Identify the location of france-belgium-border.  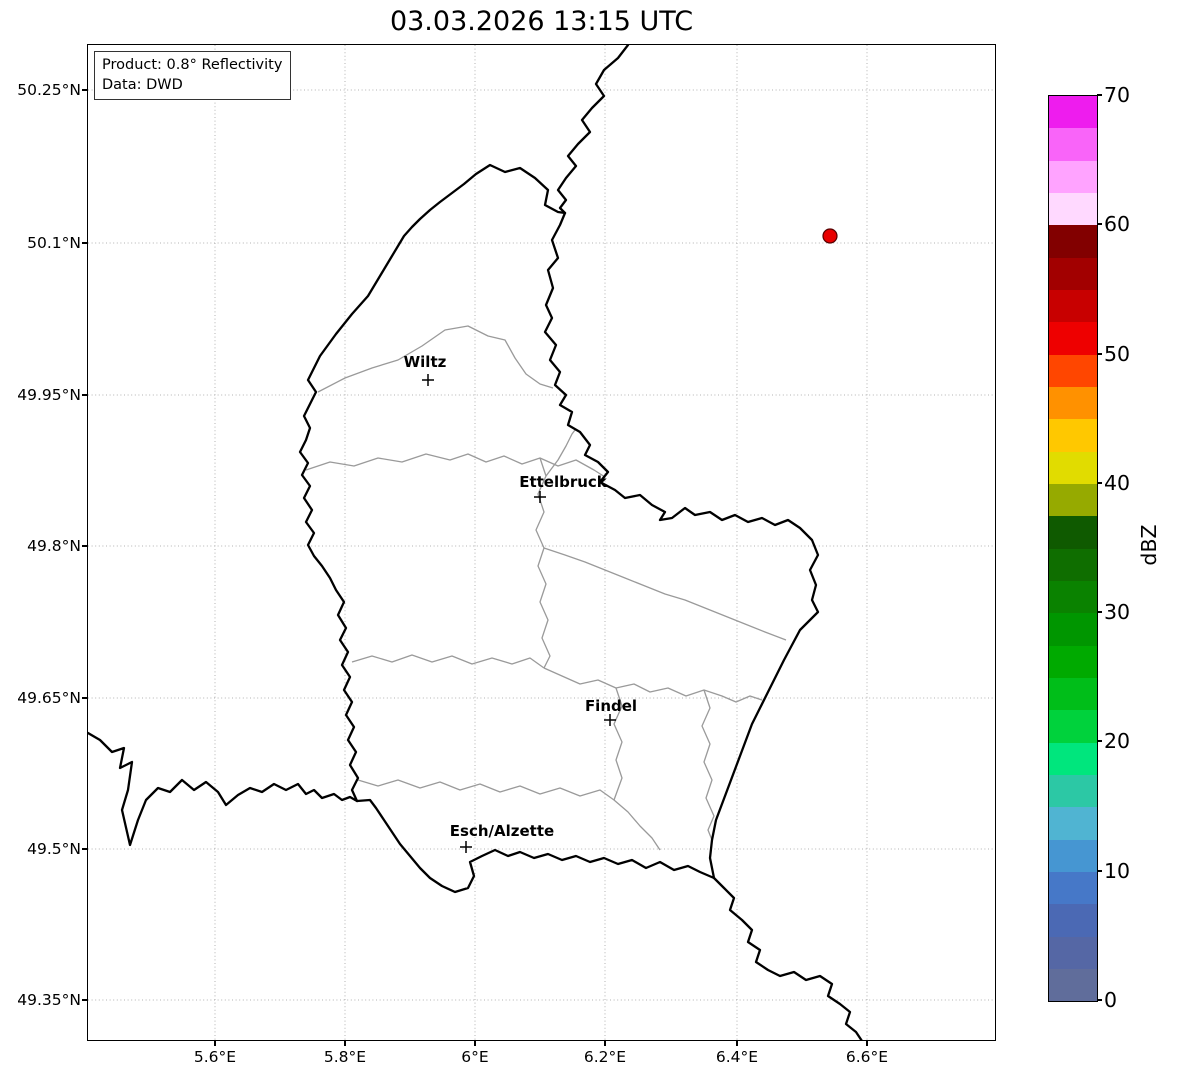
(223, 789).